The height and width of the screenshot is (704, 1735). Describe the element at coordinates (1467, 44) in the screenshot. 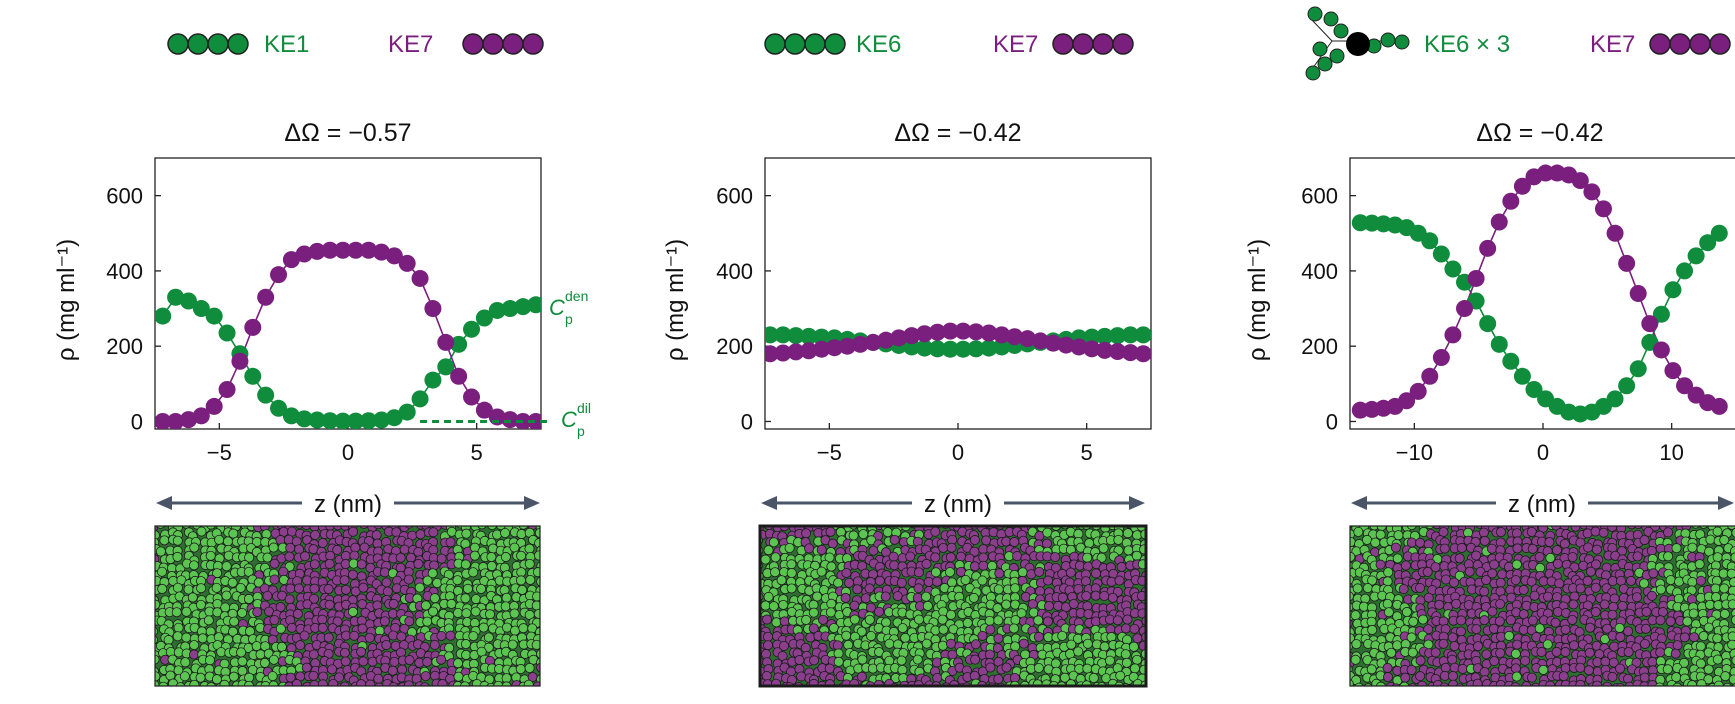

I see `legend-left-label: KE6 × 3` at that location.